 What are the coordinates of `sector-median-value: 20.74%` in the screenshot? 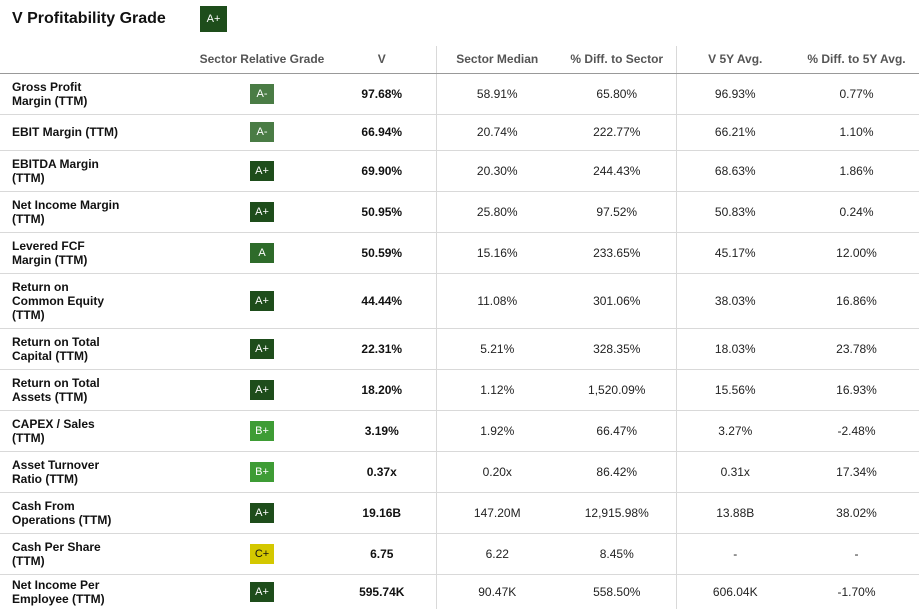 It's located at (496, 132).